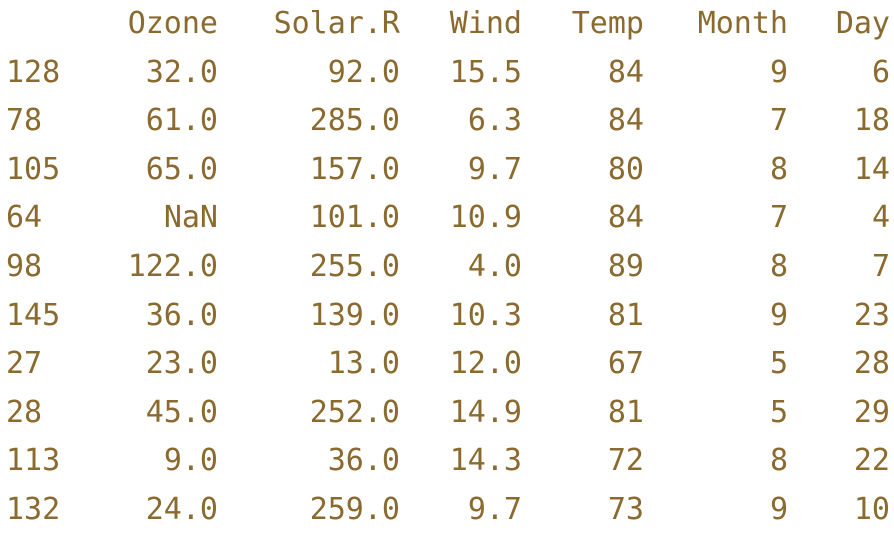 The image size is (894, 540). Describe the element at coordinates (33, 461) in the screenshot. I see `row-index: 113` at that location.